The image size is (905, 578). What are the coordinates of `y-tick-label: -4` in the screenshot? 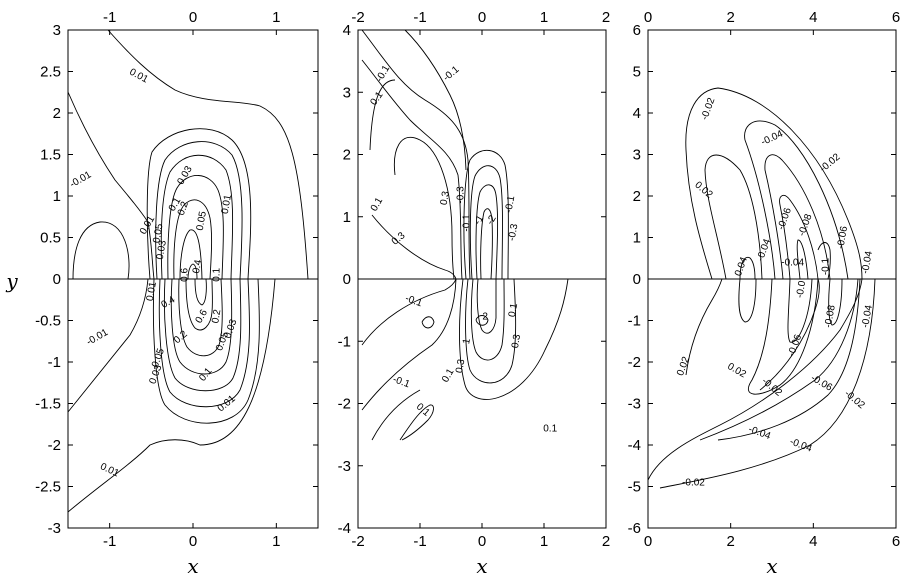 It's located at (634, 445).